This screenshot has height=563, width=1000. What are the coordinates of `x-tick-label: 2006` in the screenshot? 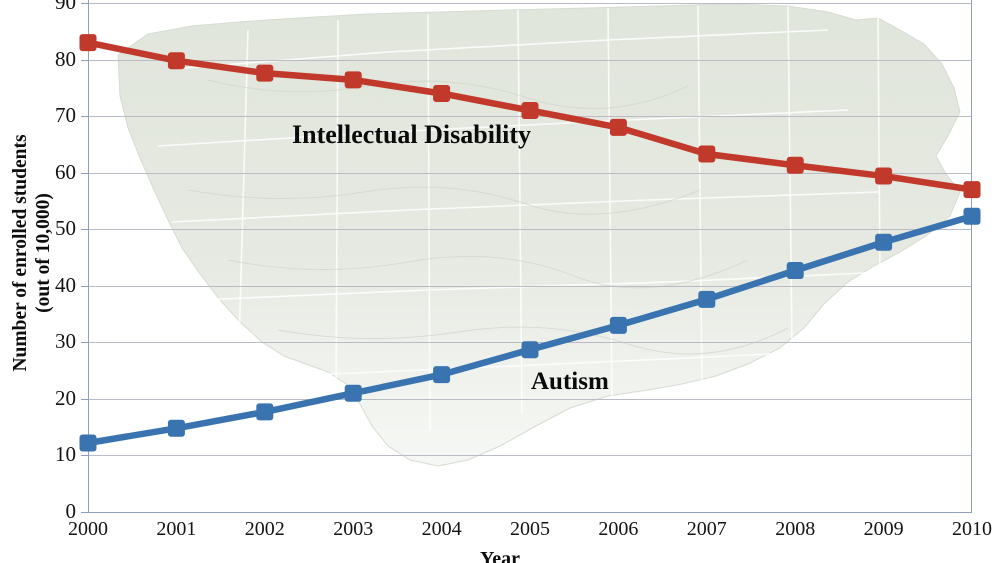 It's located at (618, 529).